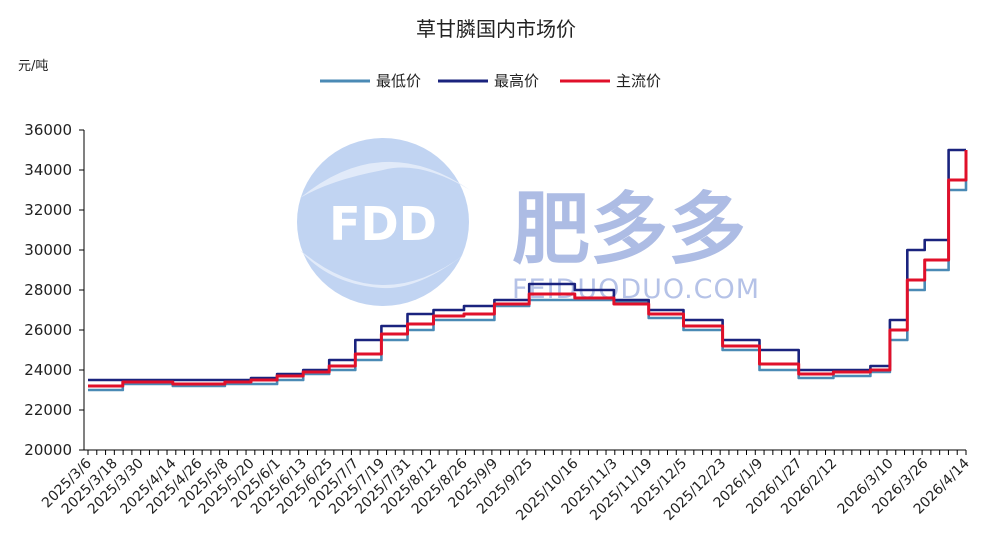  What do you see at coordinates (48, 250) in the screenshot?
I see `y-tick-label: 30000` at bounding box center [48, 250].